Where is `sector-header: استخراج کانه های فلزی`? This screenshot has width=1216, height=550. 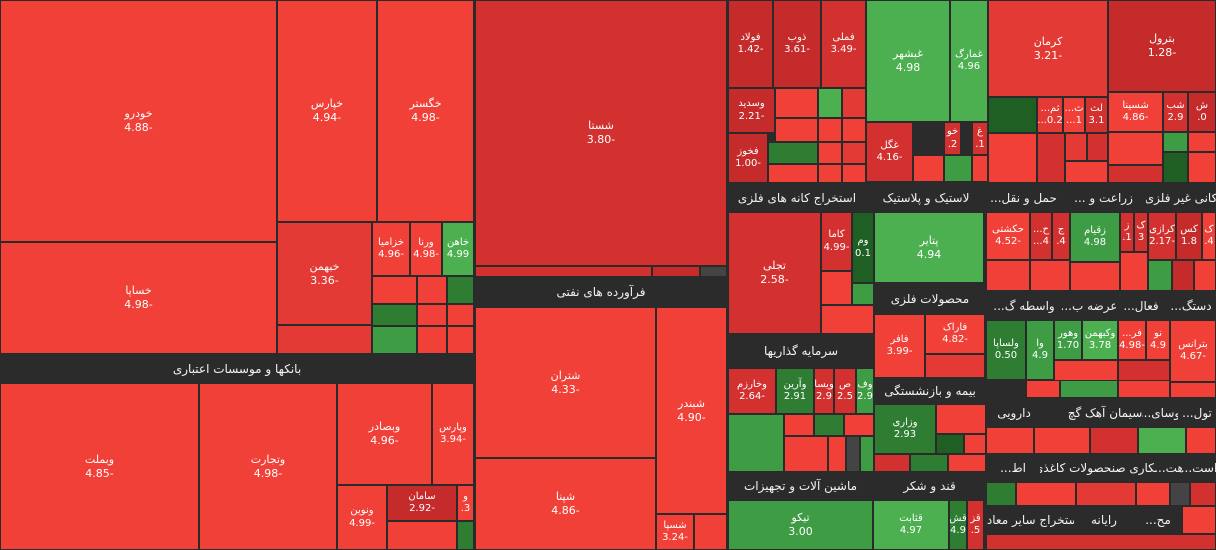
sector-header: استخراج کانه های فلزی is located at coordinates (797, 197).